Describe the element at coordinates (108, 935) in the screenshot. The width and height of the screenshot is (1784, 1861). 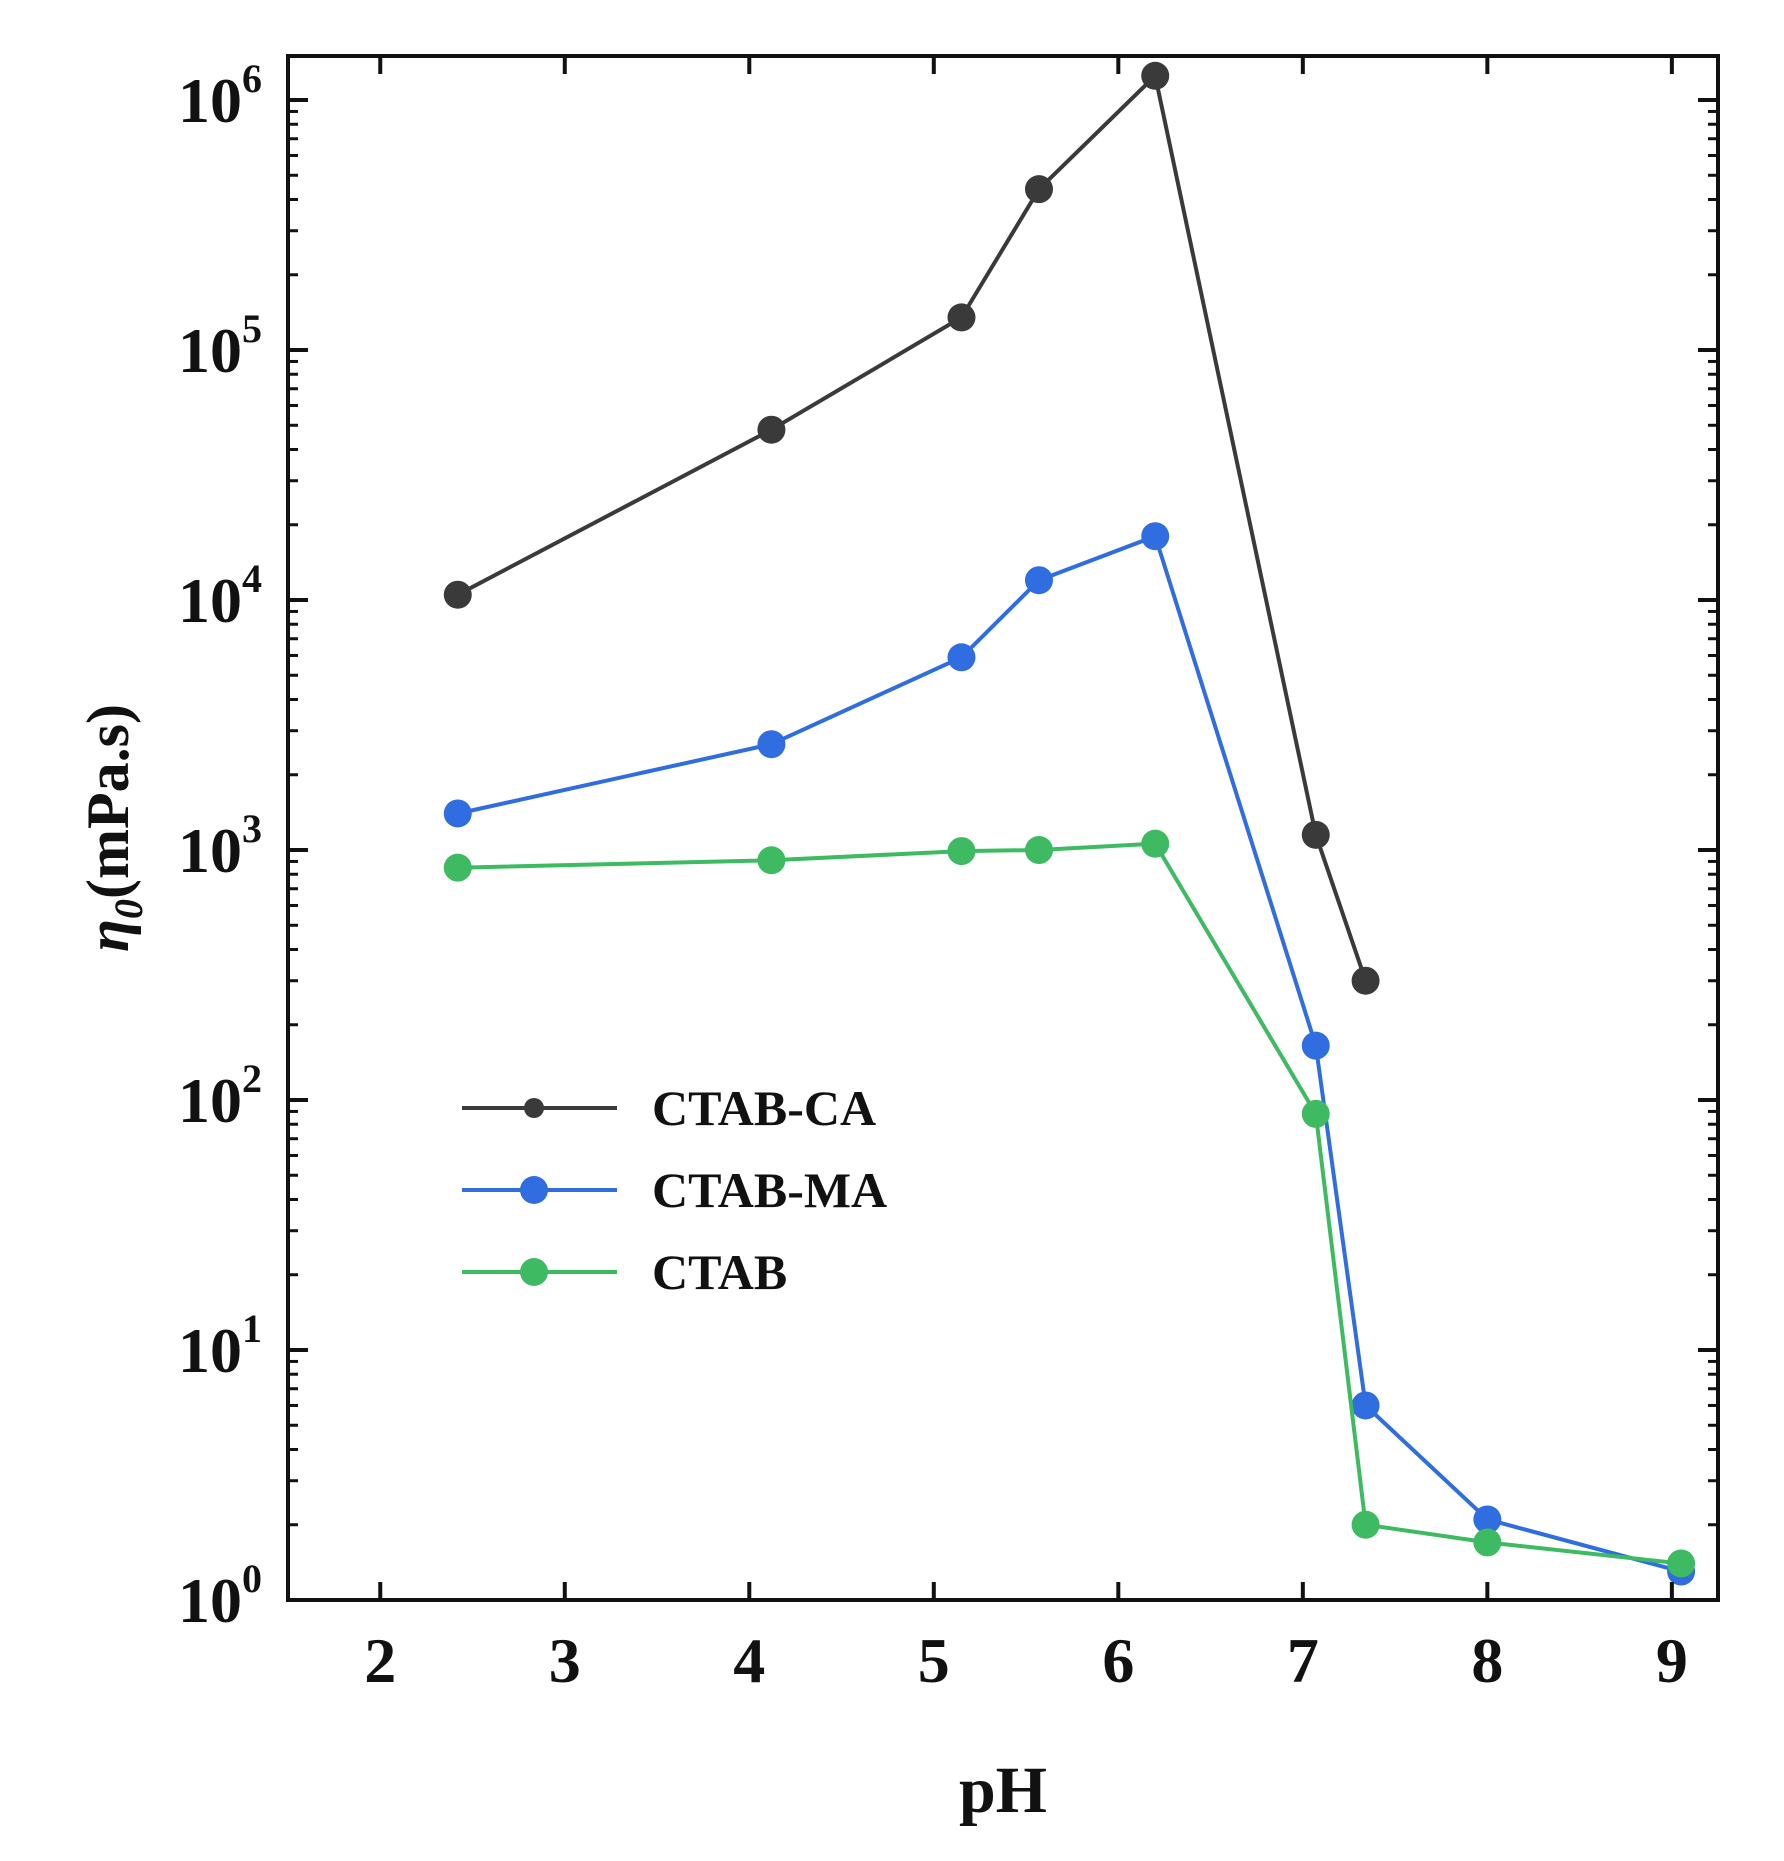
I see `y-axis-label-symbol: η` at that location.